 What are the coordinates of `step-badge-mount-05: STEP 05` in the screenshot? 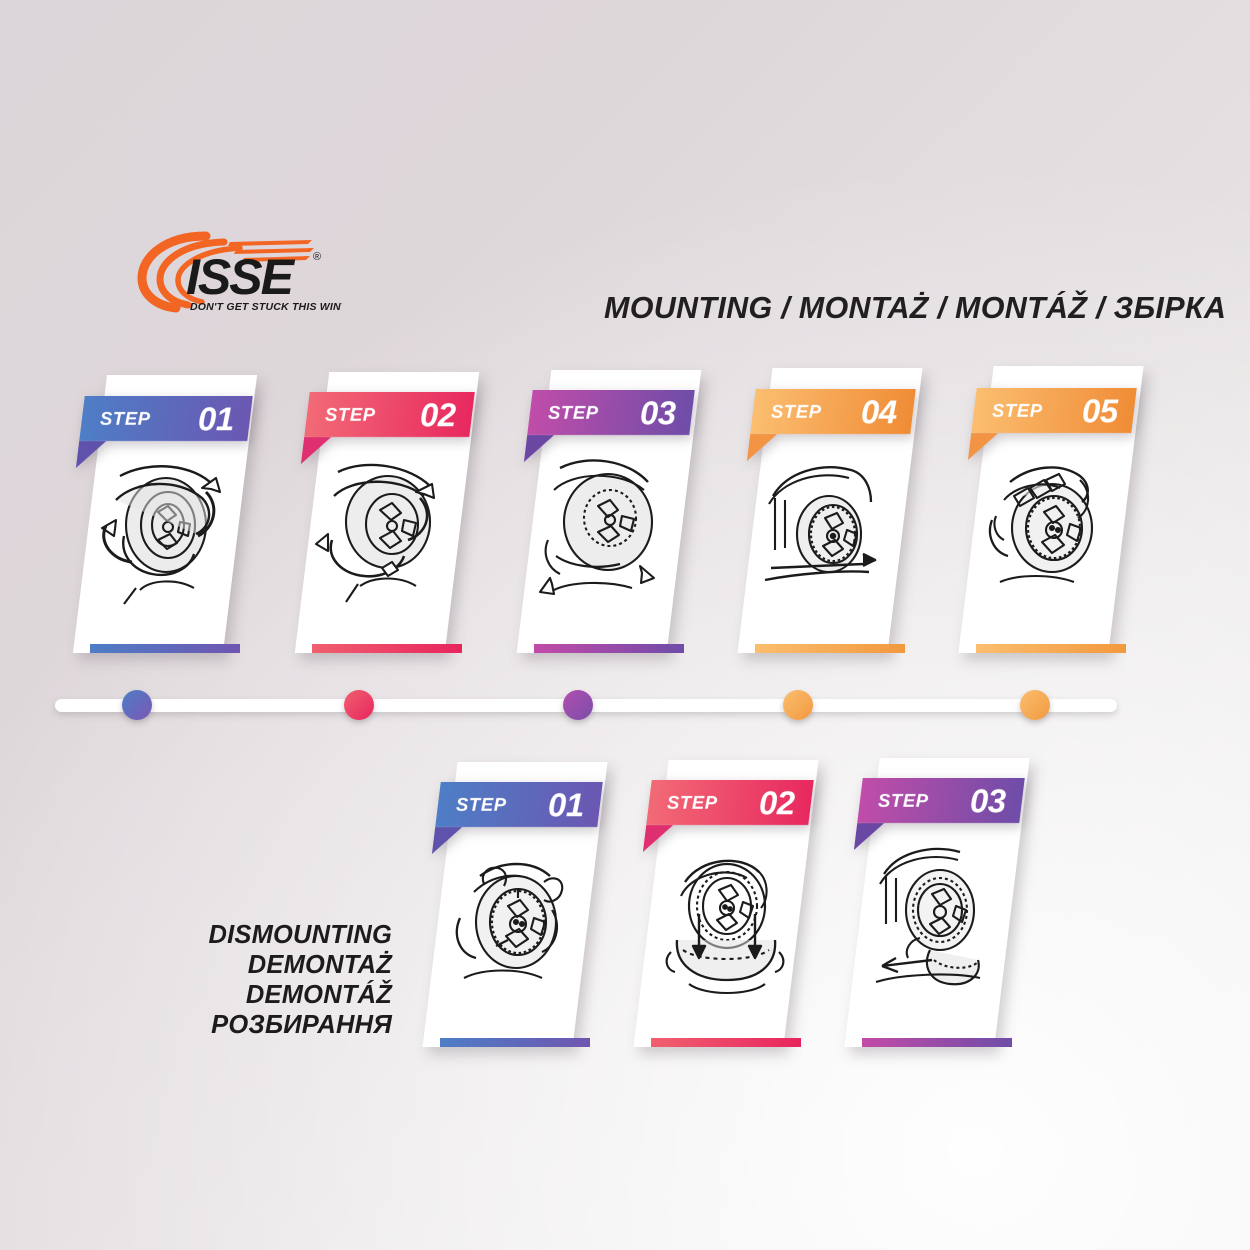 It's located at (1054, 410).